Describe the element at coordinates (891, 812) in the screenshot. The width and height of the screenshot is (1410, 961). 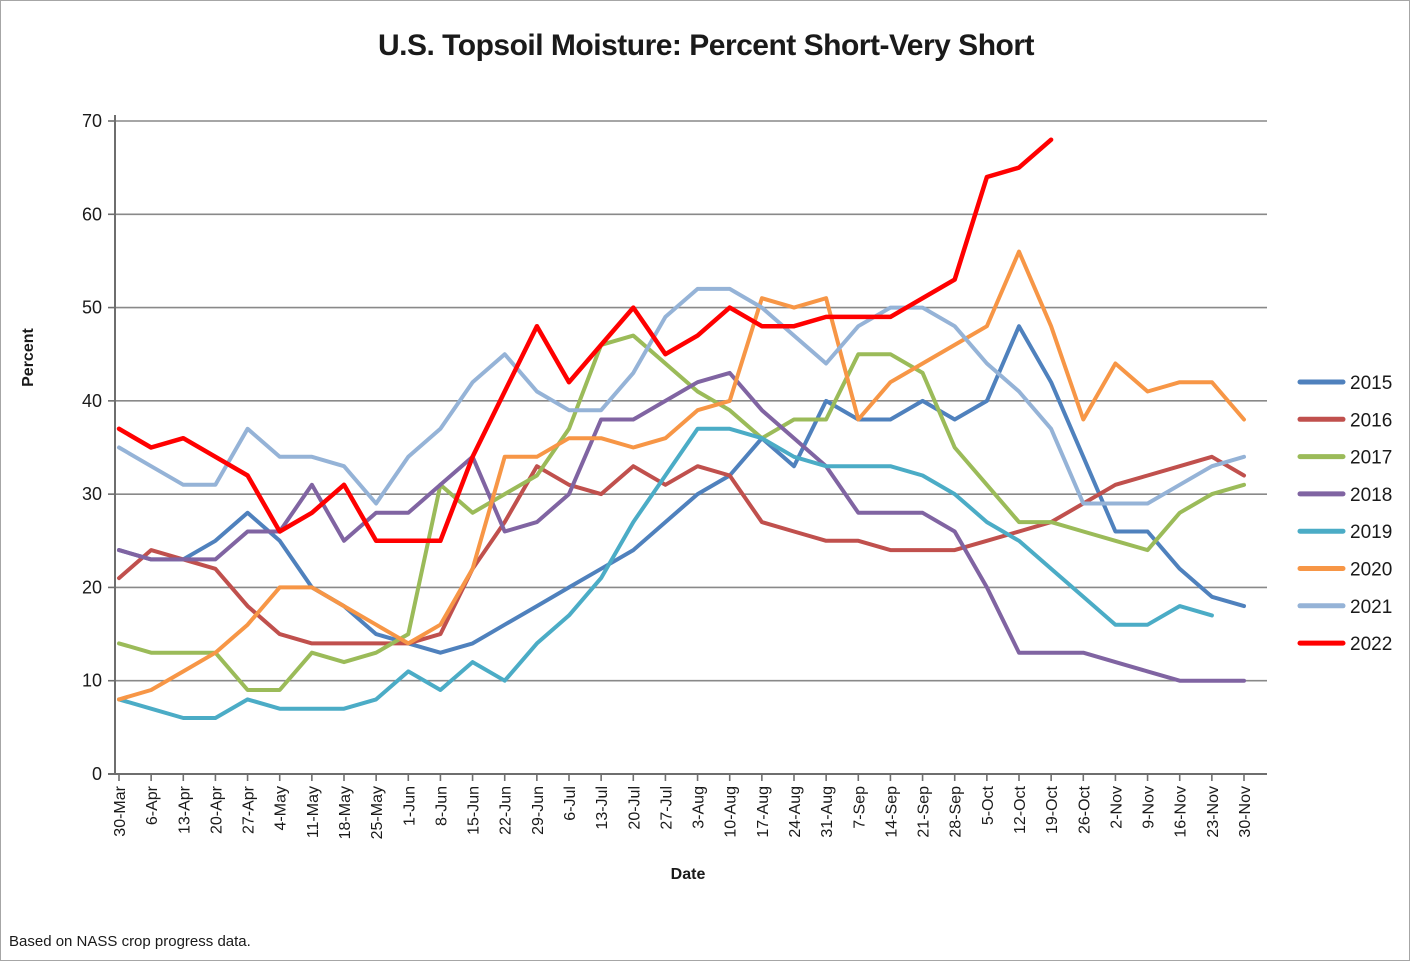
I see `x-tick-label-14-Sep: 14-Sep` at that location.